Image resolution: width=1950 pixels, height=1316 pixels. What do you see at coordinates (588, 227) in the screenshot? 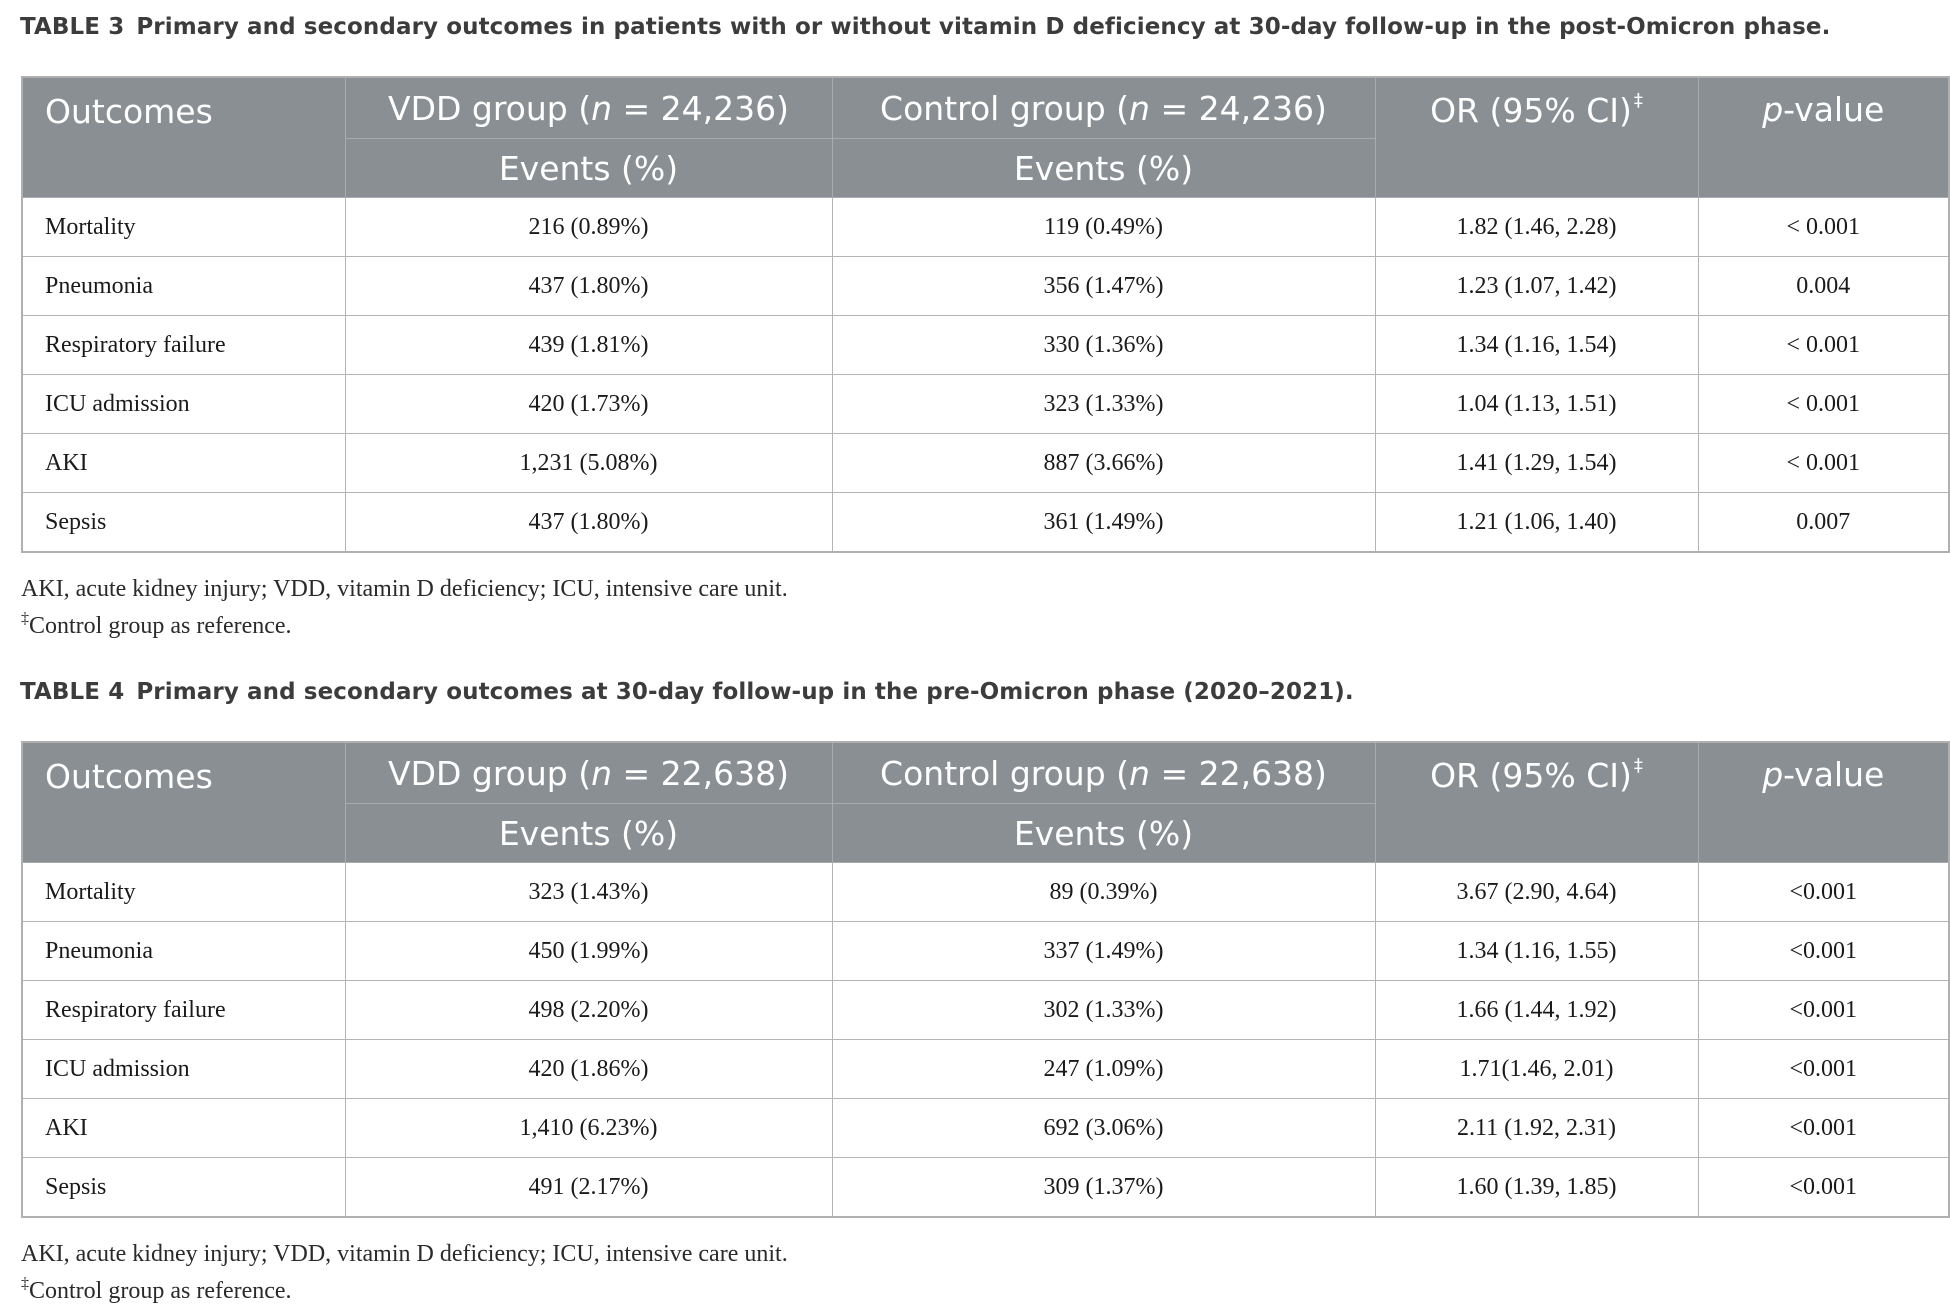
I see `cell-vdd-events: 216 (0.89%)` at bounding box center [588, 227].